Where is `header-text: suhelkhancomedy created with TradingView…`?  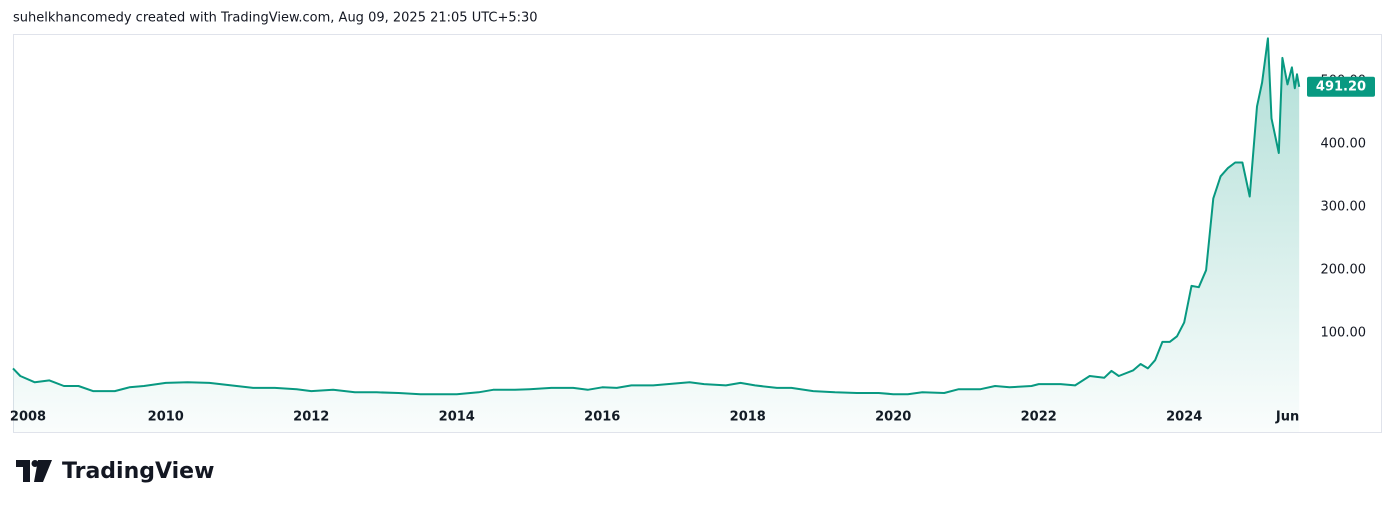 header-text: suhelkhancomedy created with TradingView… is located at coordinates (275, 18).